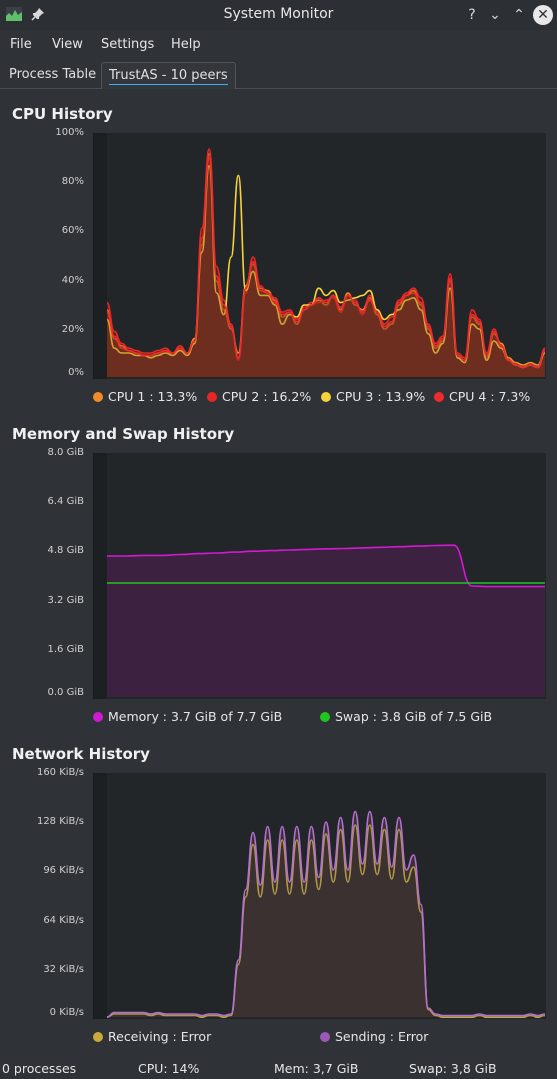 The width and height of the screenshot is (557, 1079). What do you see at coordinates (60, 772) in the screenshot?
I see `y-tick-label: 160 KiB/s` at bounding box center [60, 772].